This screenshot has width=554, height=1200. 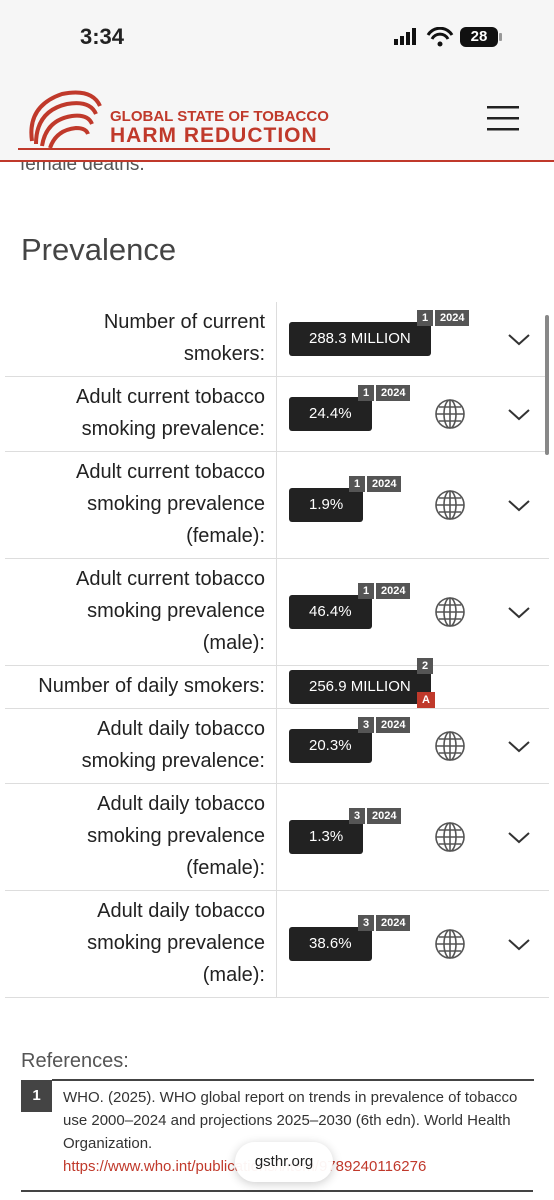 I want to click on logo-line1: GLOBAL STATE OF TOBACCO, so click(x=219, y=116).